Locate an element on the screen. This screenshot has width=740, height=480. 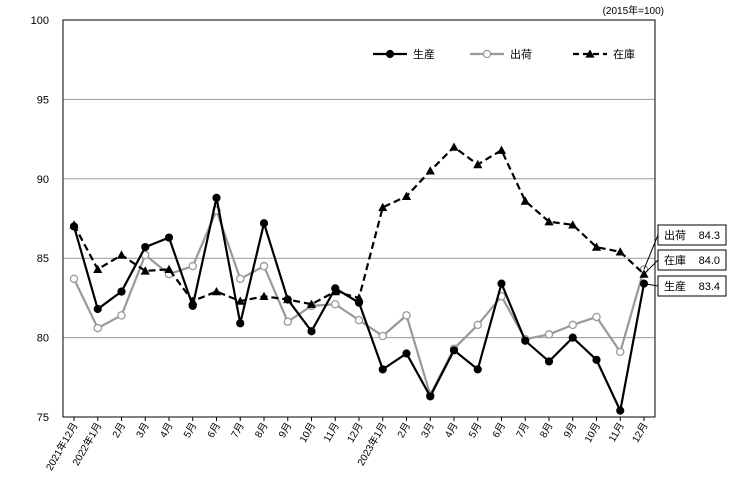
callout-value: 83.4 is located at coordinates (709, 287).